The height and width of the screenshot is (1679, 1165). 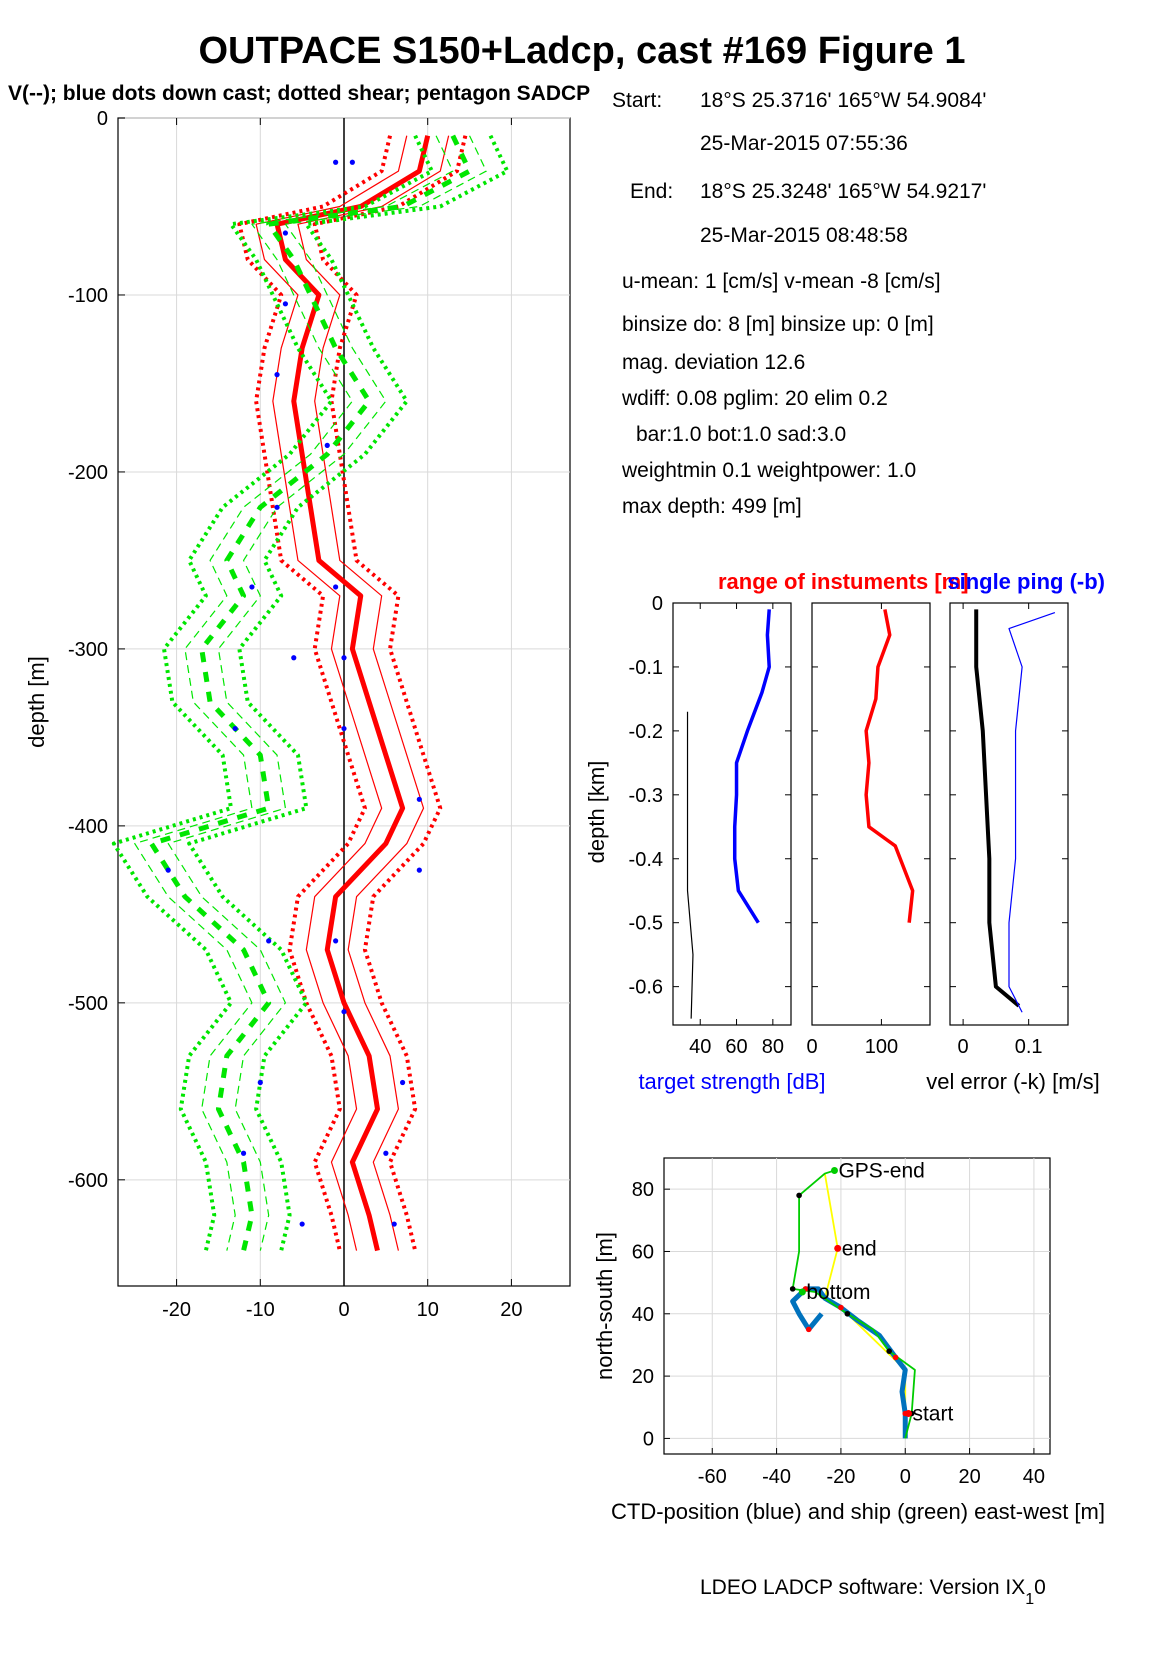 I want to click on range-line, so click(x=889, y=766).